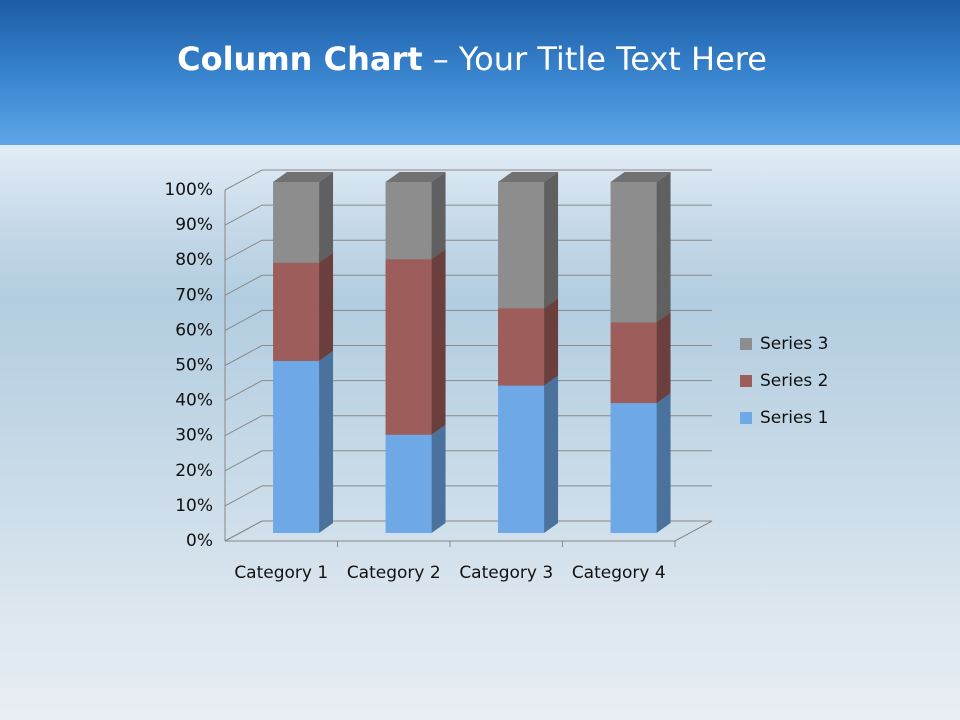 The image size is (960, 720). What do you see at coordinates (794, 344) in the screenshot?
I see `legend-label: Series 3` at bounding box center [794, 344].